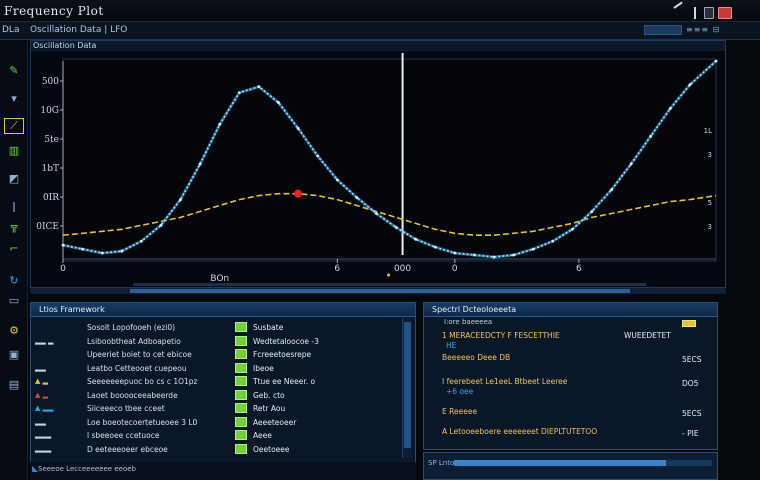  What do you see at coordinates (570, 340) in the screenshot?
I see `spectral-row: 1 MERACEEDCTY F FESCETTHIE WUEEDETET HE` at bounding box center [570, 340].